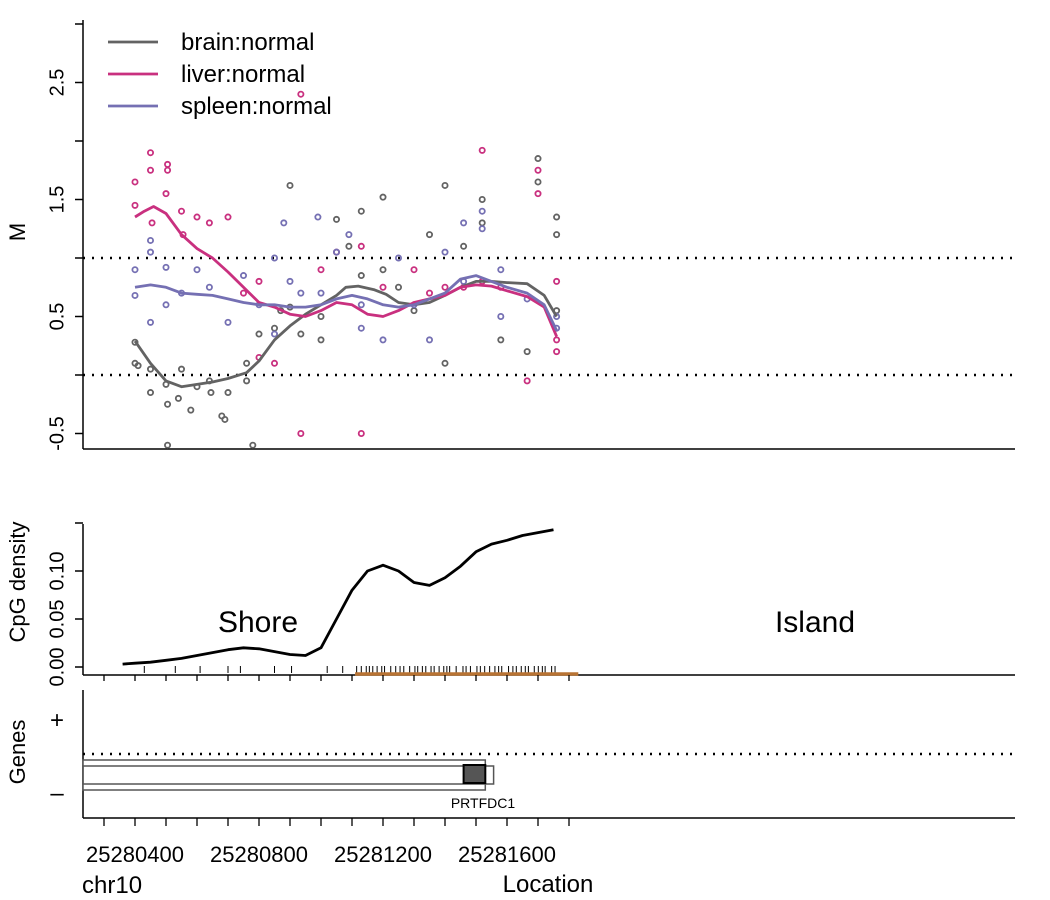 The height and width of the screenshot is (900, 1050). I want to click on x-axis-label: Location, so click(548, 884).